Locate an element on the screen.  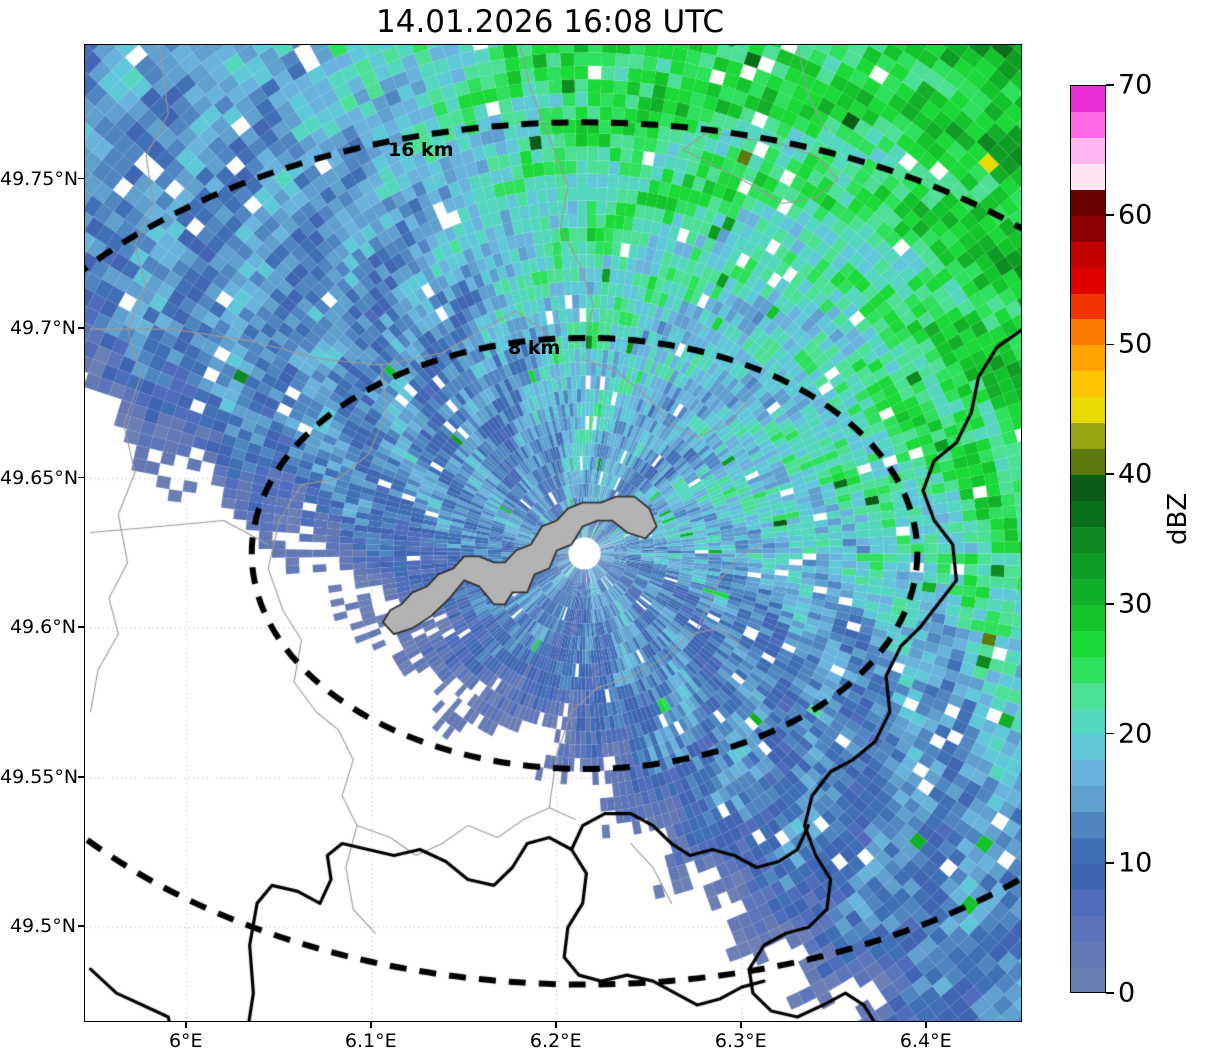
colorbar-tick-label-30: 30 is located at coordinates (1135, 604).